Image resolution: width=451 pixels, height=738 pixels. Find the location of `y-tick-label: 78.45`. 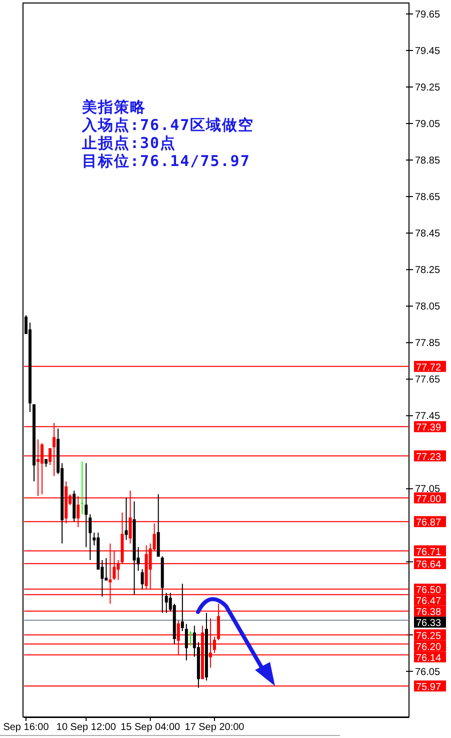

y-tick-label: 78.45 is located at coordinates (427, 234).